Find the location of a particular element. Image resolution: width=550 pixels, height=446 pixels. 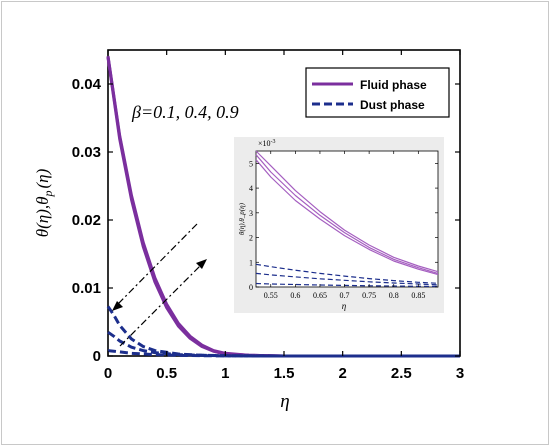

beta-annotation: β=0.1, 0.4, 0.9 is located at coordinates (185, 112).